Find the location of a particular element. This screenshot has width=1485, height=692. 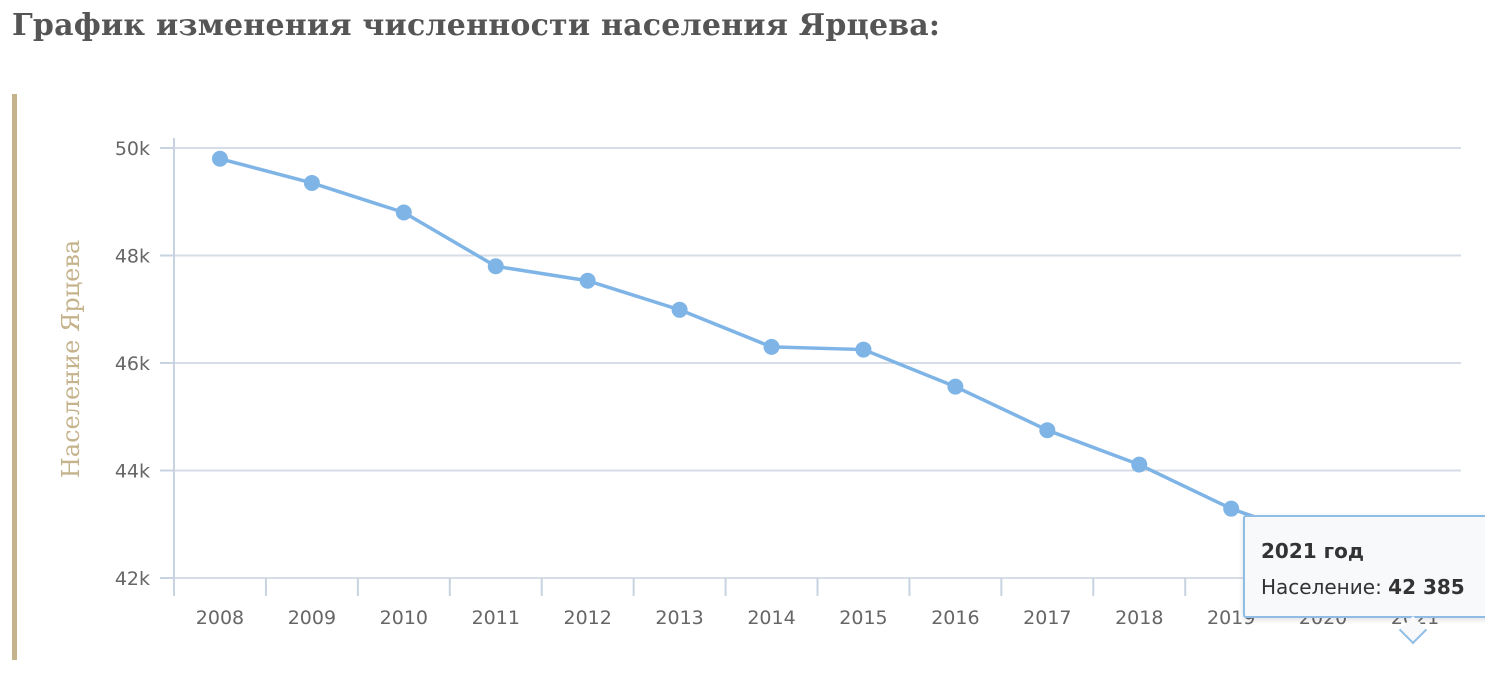

x-tick-label: 2016 is located at coordinates (955, 618).